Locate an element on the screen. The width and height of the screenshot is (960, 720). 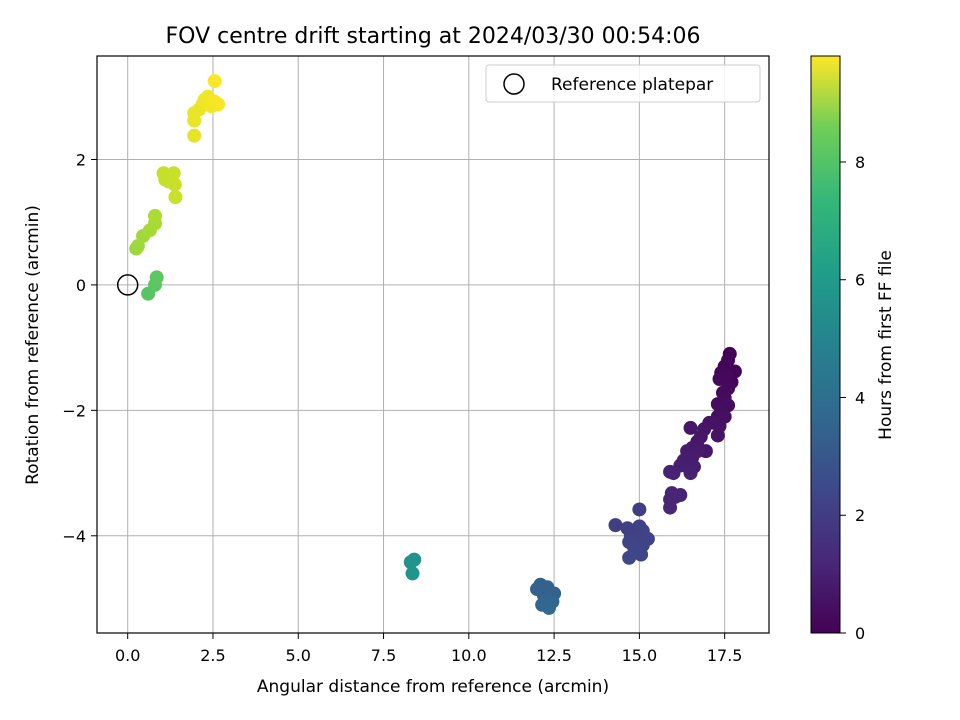
y-tick-label: 0 is located at coordinates (81, 285).